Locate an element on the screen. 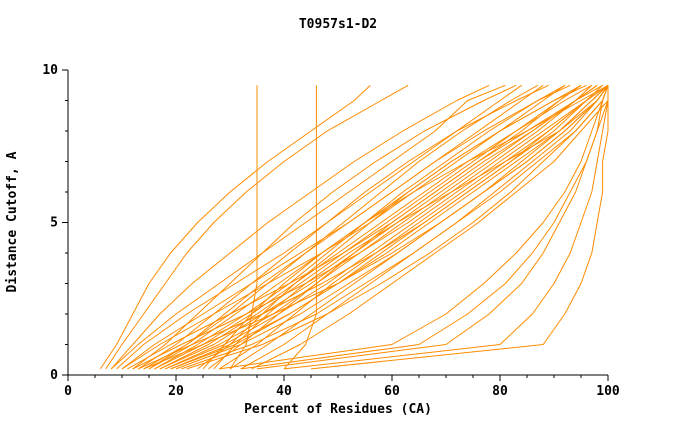  x-axis-label: Percent of Residues (CA) is located at coordinates (338, 409).